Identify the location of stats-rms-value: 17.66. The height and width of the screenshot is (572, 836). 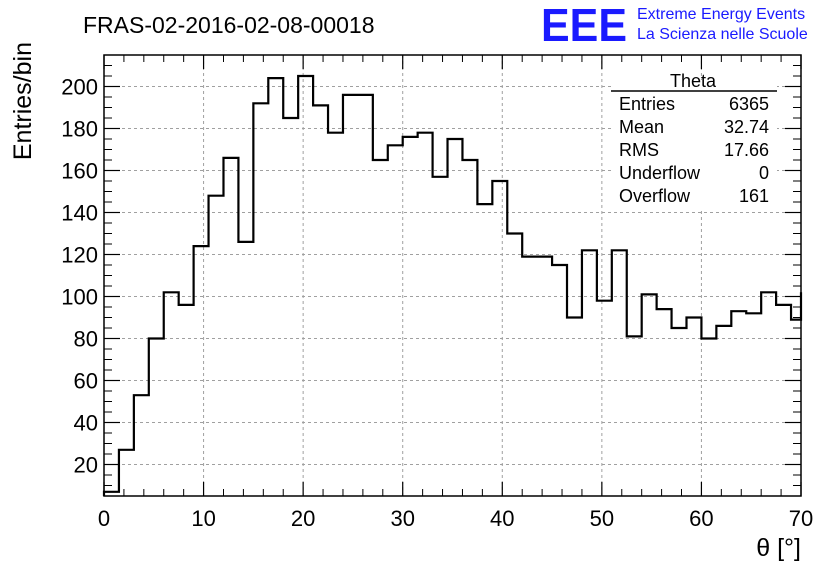
(746, 150).